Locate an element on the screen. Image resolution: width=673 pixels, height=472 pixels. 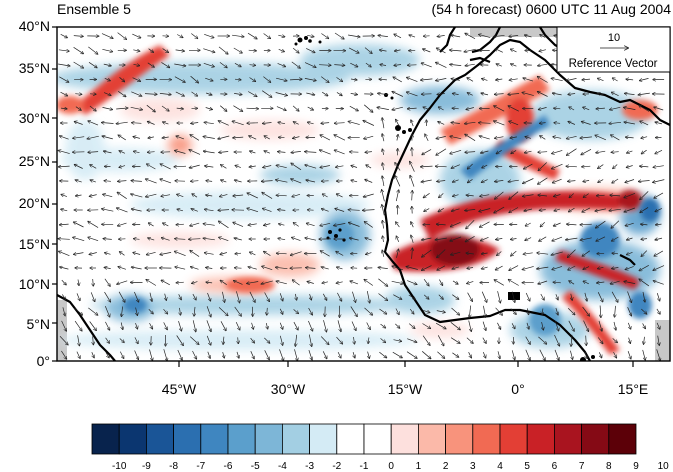
colorbar-label: -3 is located at coordinates (309, 466).